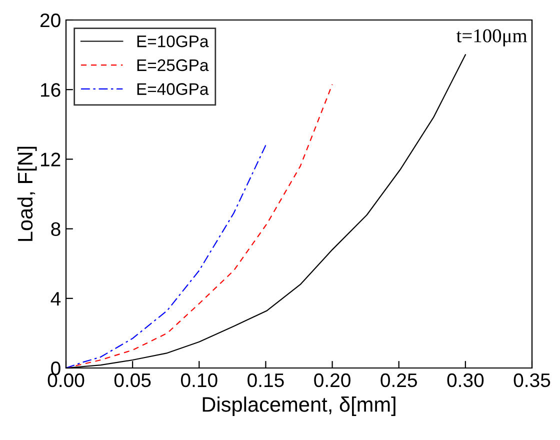  Describe the element at coordinates (332, 380) in the screenshot. I see `x-tick-label: 0.20` at that location.